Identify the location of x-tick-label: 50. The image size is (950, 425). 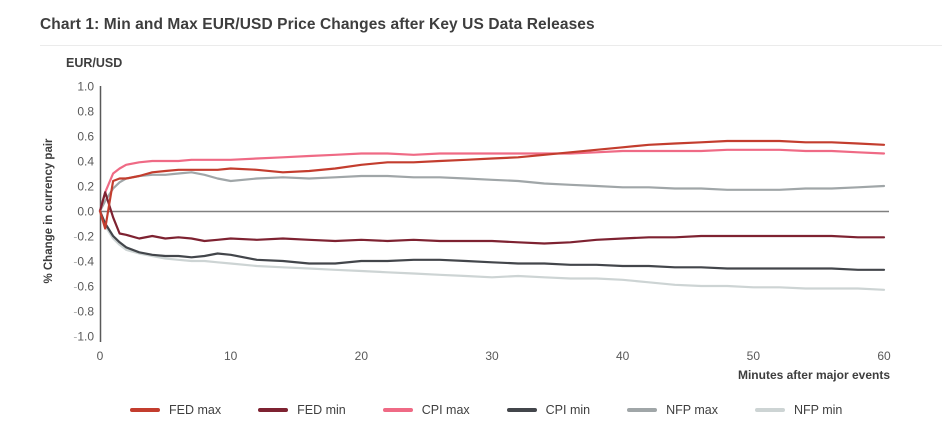
(754, 356).